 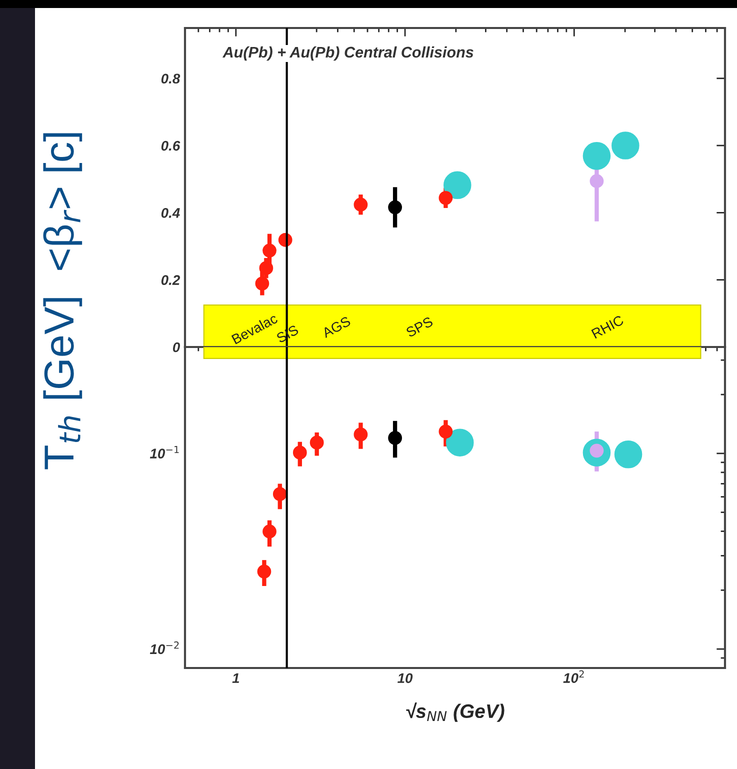 What do you see at coordinates (170, 213) in the screenshot?
I see `y-tick-label: 0.4` at bounding box center [170, 213].